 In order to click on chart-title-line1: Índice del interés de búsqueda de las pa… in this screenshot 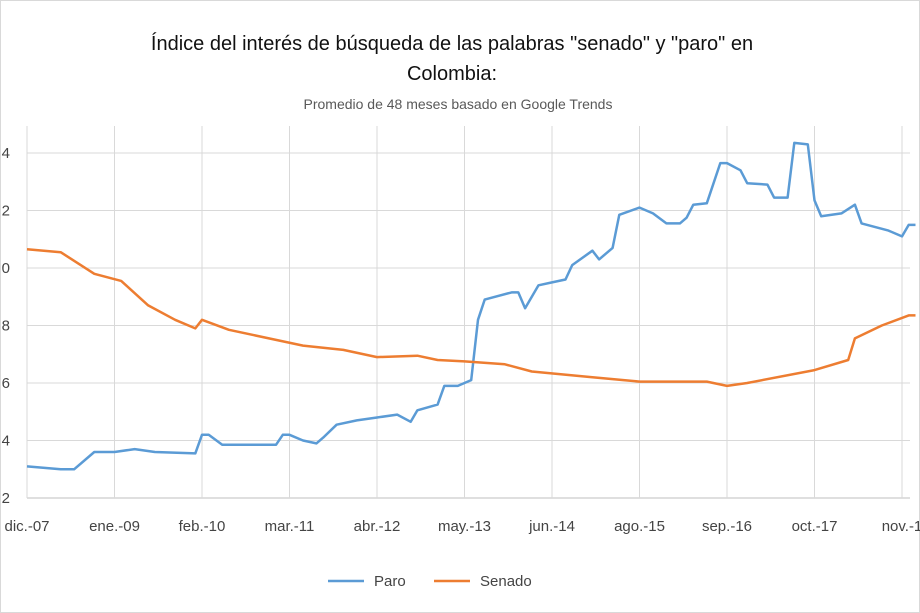, I will do `click(452, 43)`.